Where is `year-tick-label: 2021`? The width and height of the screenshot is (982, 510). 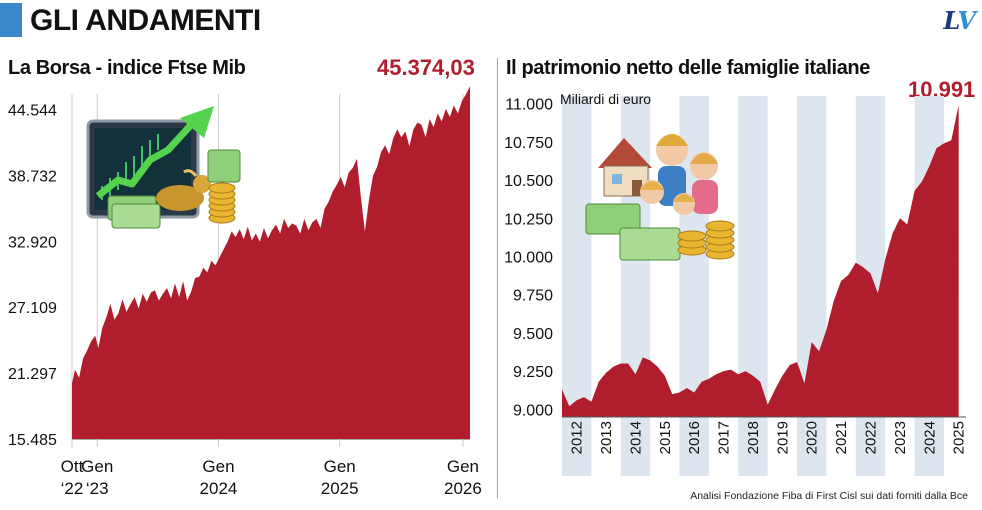 year-tick-label: 2021 is located at coordinates (841, 437).